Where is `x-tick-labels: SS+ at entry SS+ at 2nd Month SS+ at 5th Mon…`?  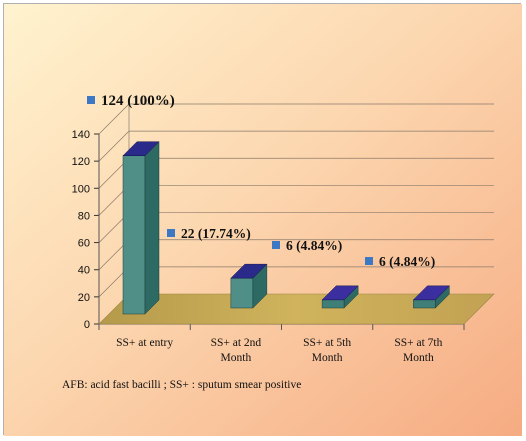
x-tick-labels: SS+ at entry SS+ at 2nd Month SS+ at 5th Mon… is located at coordinates (279, 350).